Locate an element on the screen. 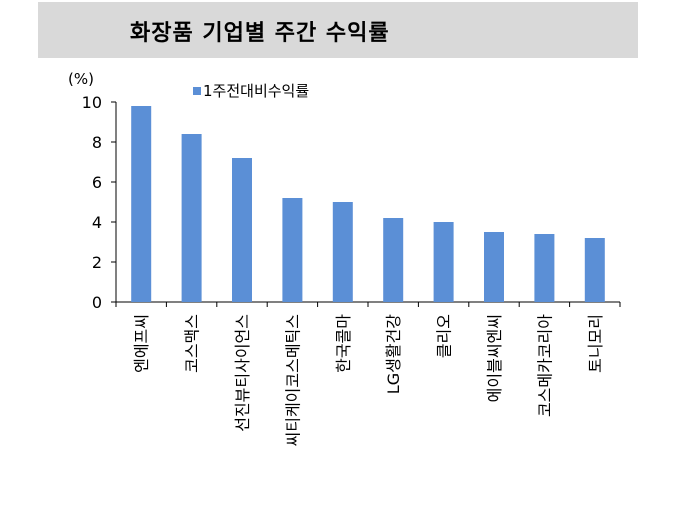  y-axis-unit-label: (%) is located at coordinates (81, 79).